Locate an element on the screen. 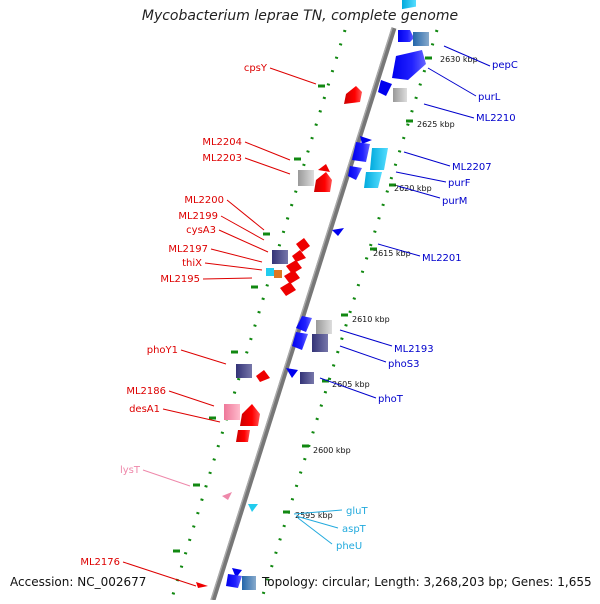 Image resolution: width=600 pixels, height=604 pixels. gene-label-desa1: desA1 is located at coordinates (144, 409).